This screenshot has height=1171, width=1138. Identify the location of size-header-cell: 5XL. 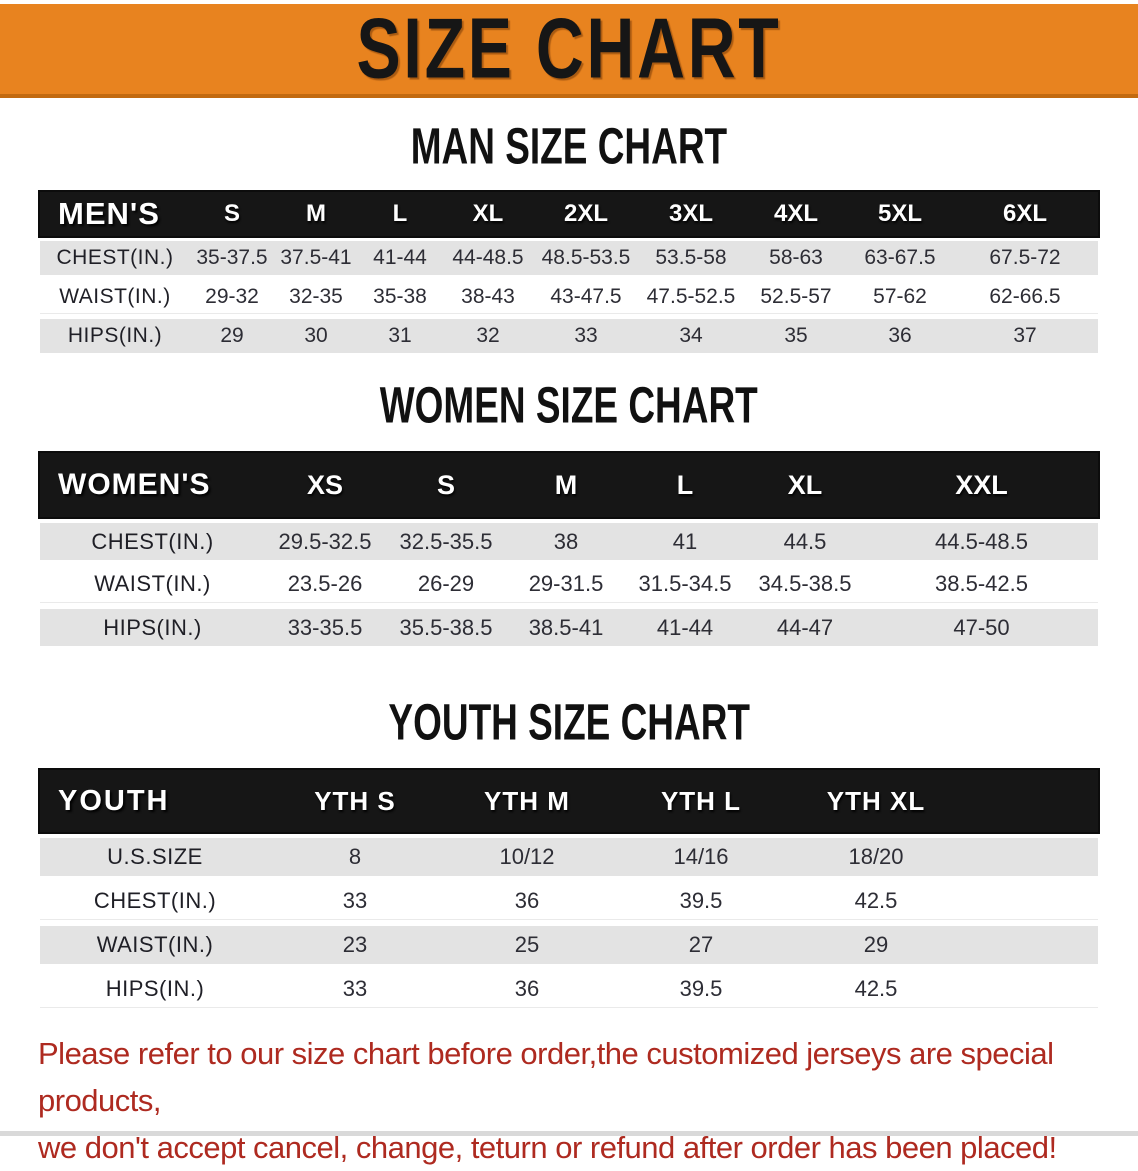
(899, 213).